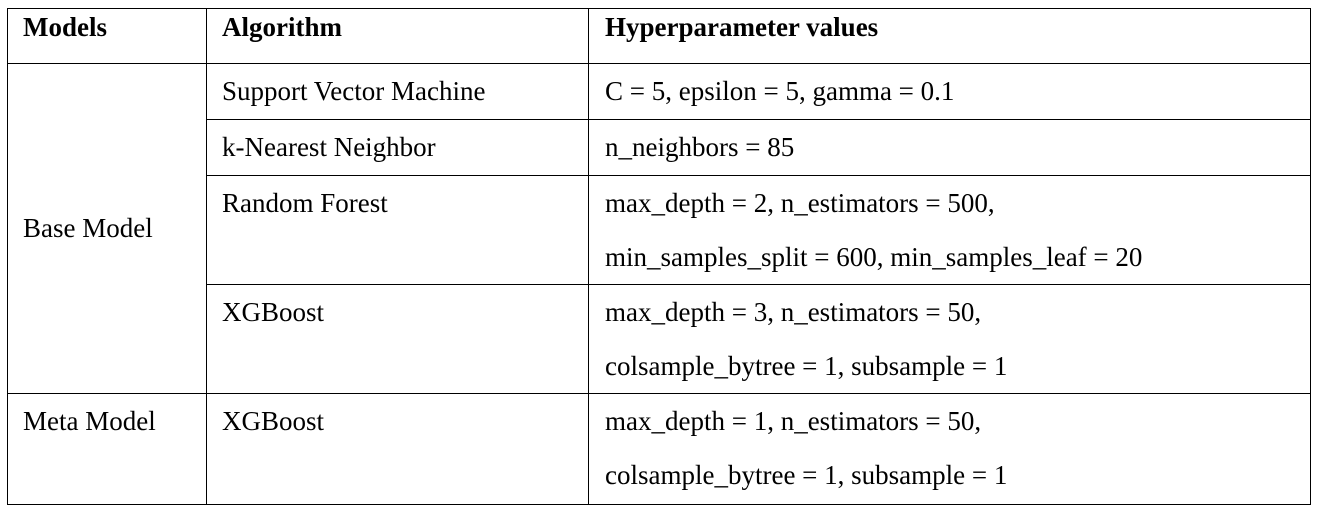  What do you see at coordinates (700, 147) in the screenshot?
I see `hyperparameter-line: n_neighbors = 85` at bounding box center [700, 147].